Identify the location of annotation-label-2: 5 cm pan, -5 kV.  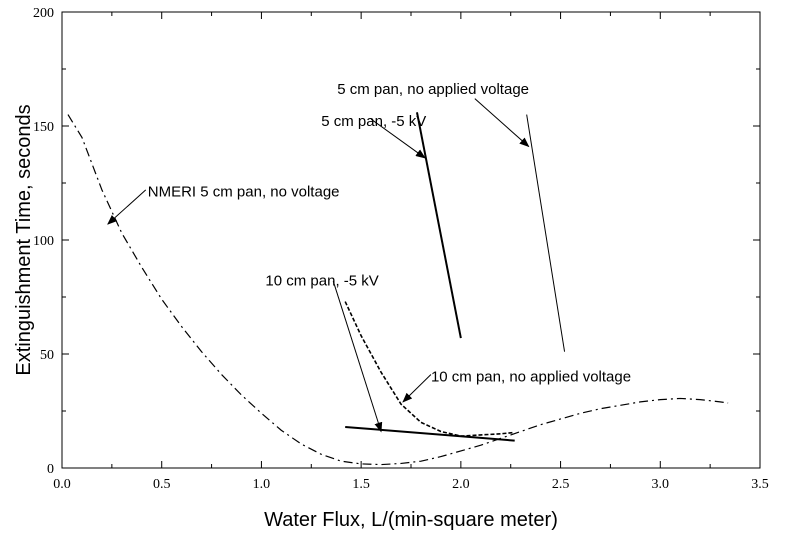
(373, 121).